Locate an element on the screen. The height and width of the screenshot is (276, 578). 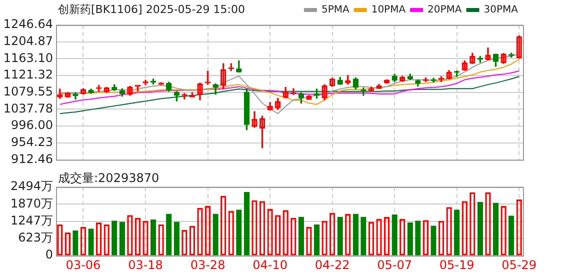
legend-label: 10PMA is located at coordinates (388, 10).